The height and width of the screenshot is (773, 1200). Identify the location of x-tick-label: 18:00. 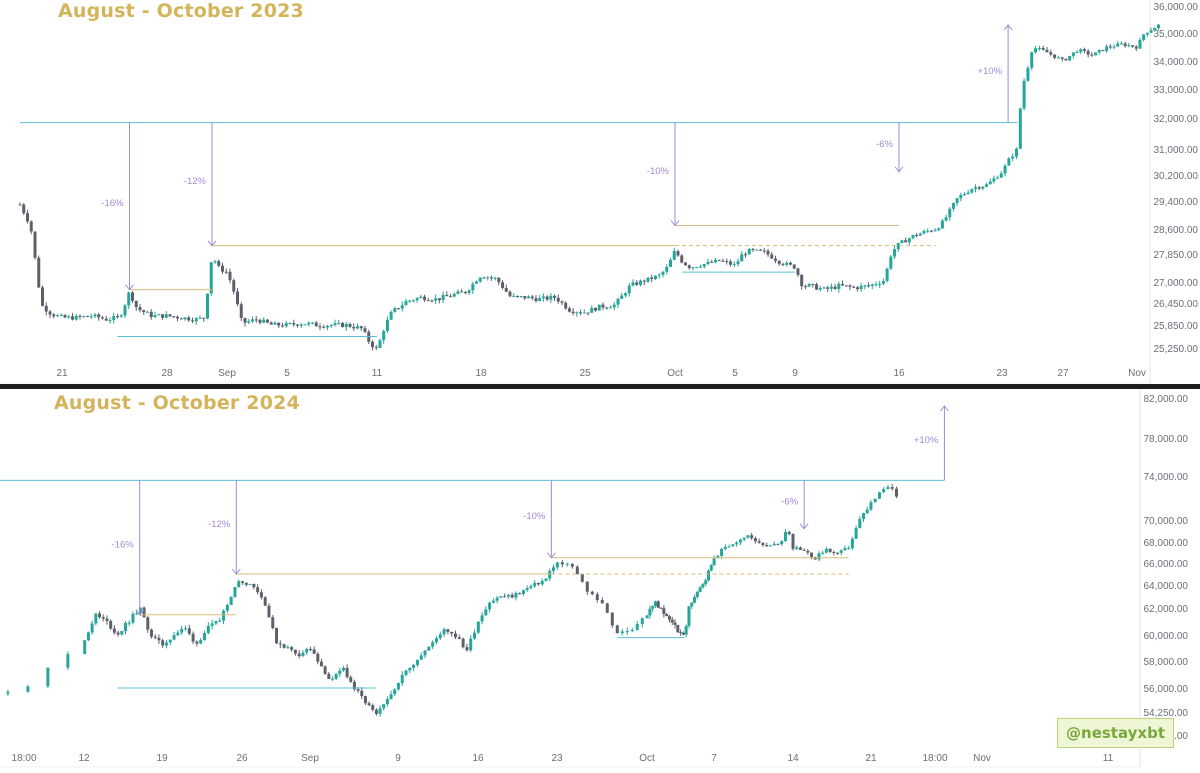
(934, 758).